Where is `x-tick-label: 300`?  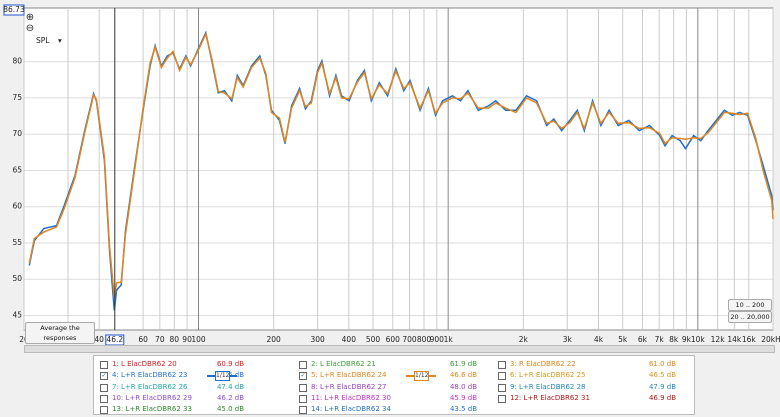 x-tick-label: 300 is located at coordinates (317, 339).